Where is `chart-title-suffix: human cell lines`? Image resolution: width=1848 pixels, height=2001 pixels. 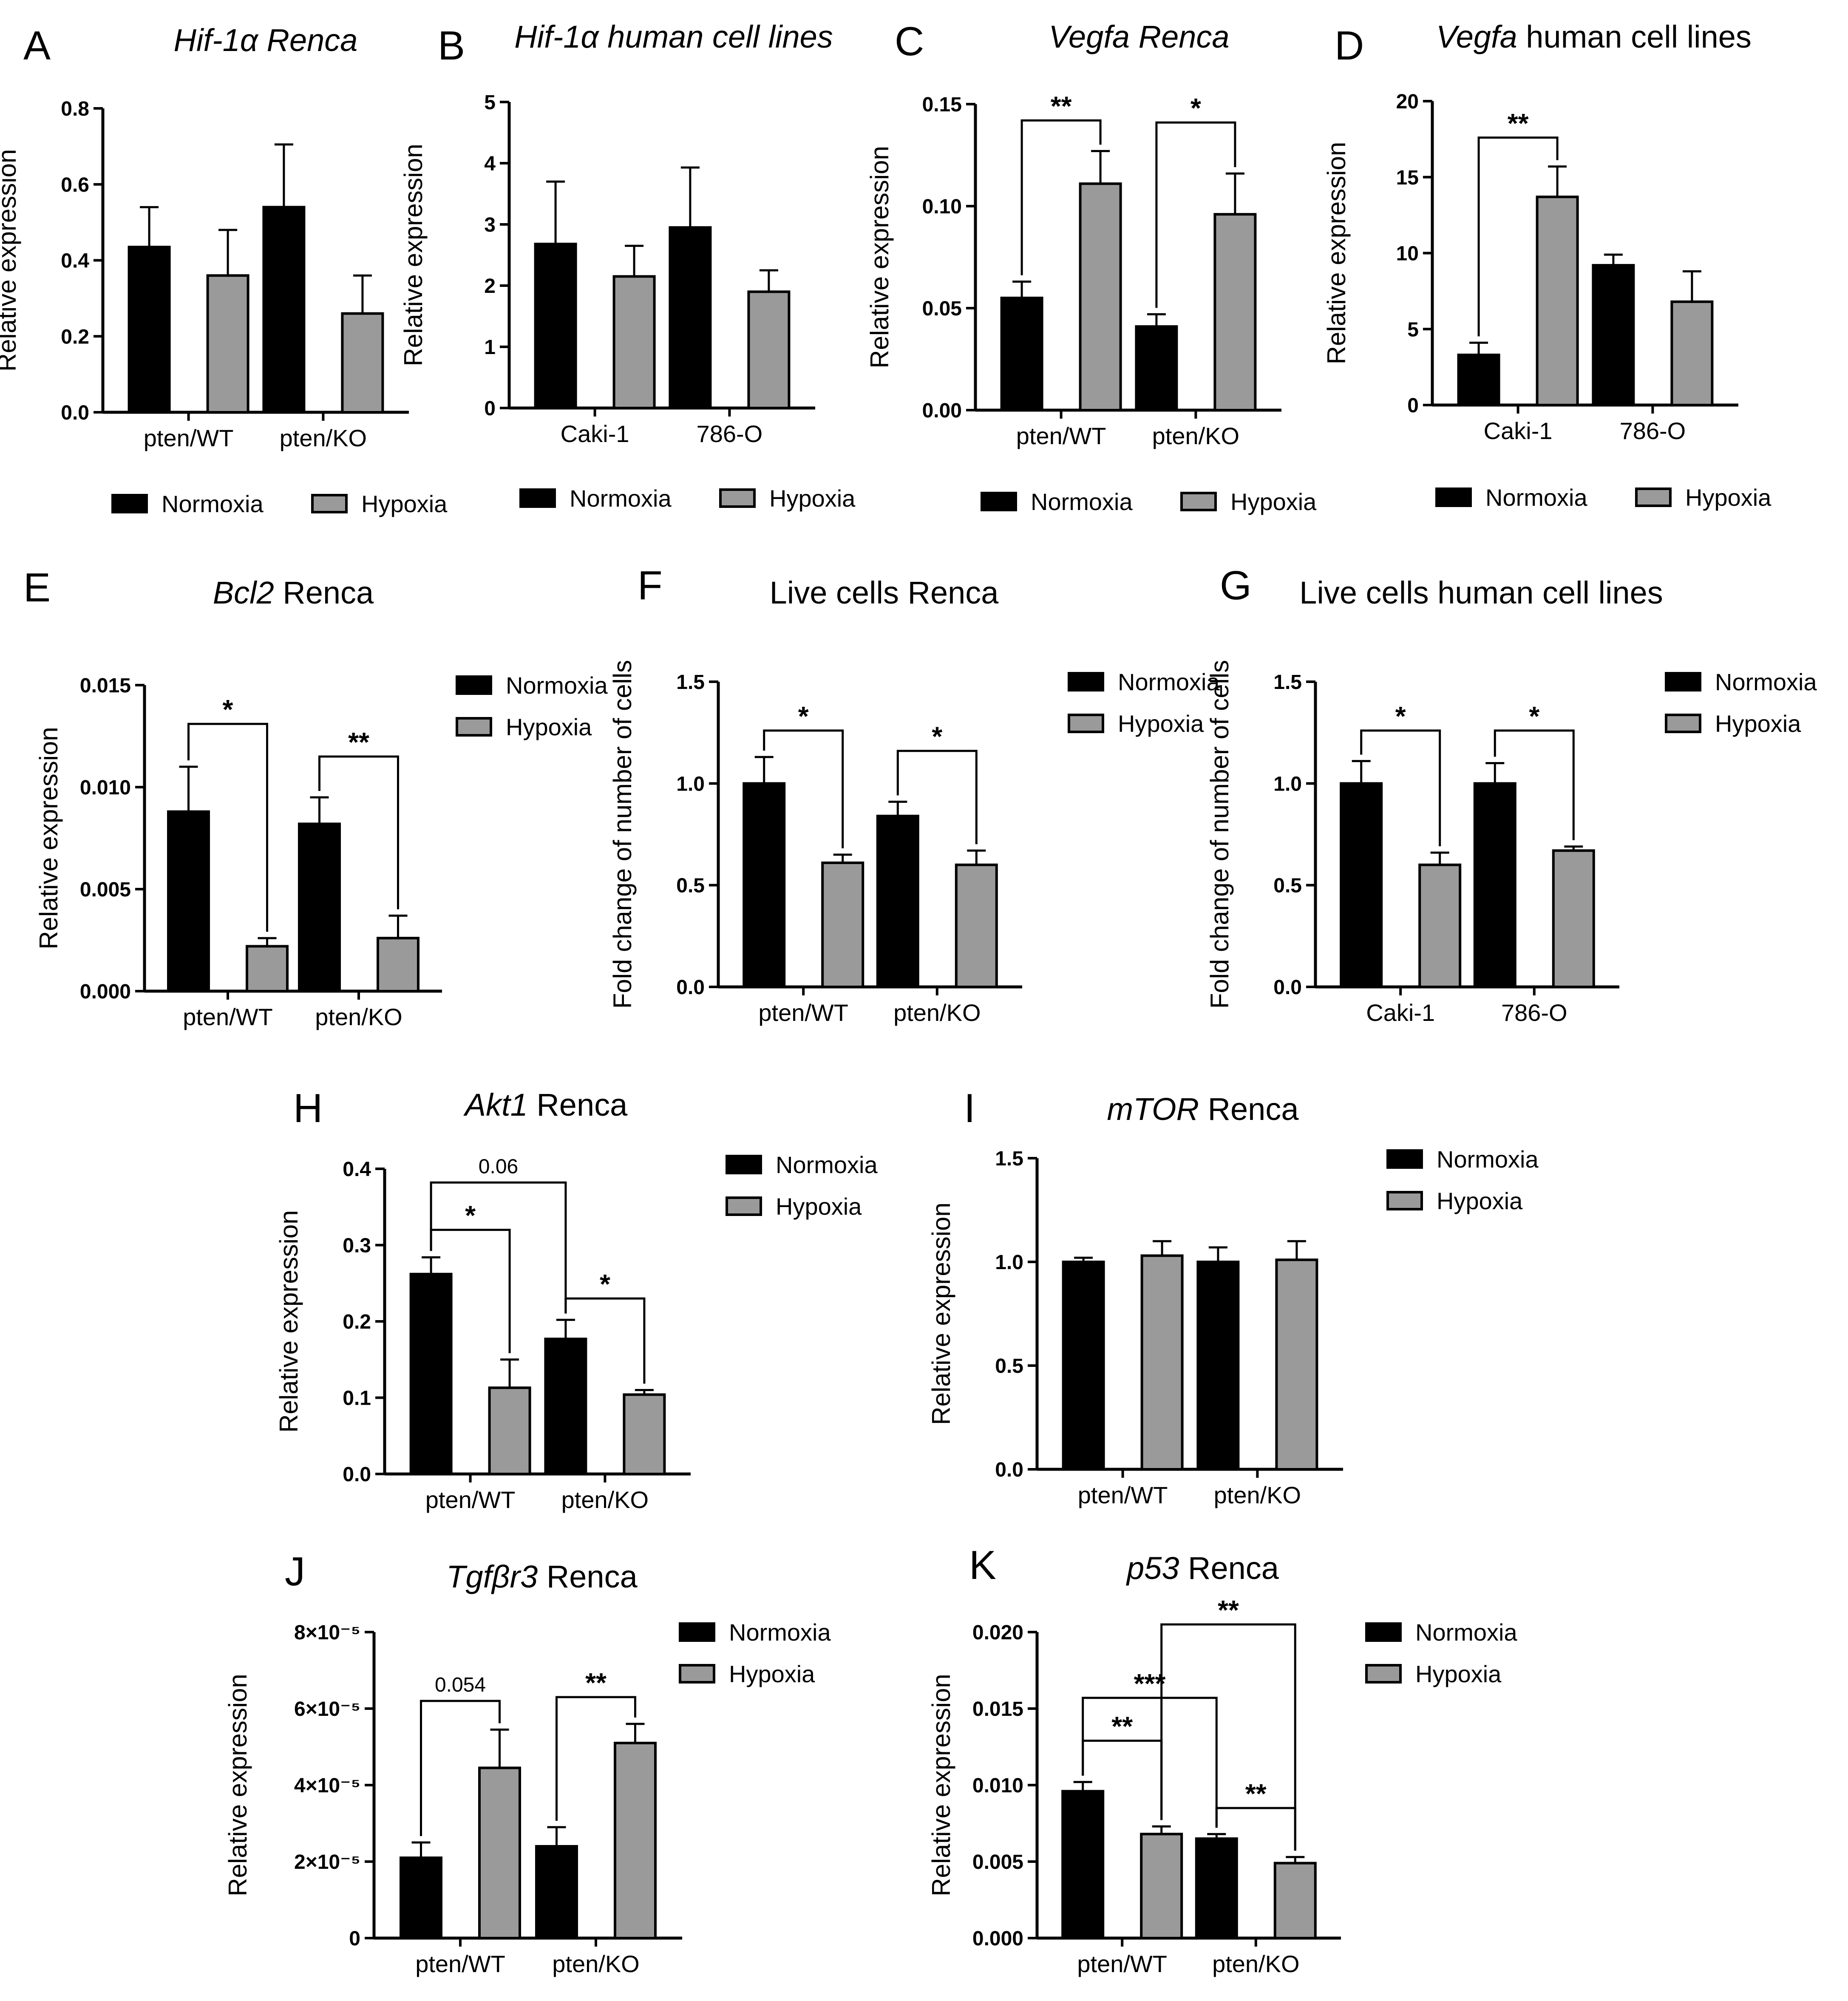
chart-title-suffix: human cell lines is located at coordinates (1634, 36).